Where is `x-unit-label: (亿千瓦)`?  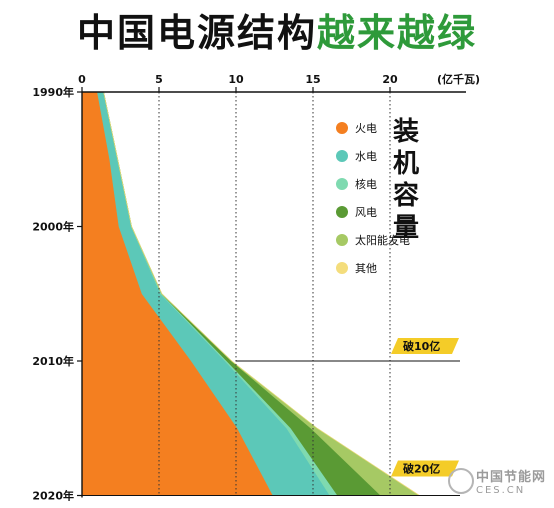
x-unit-label: (亿千瓦) is located at coordinates (458, 79).